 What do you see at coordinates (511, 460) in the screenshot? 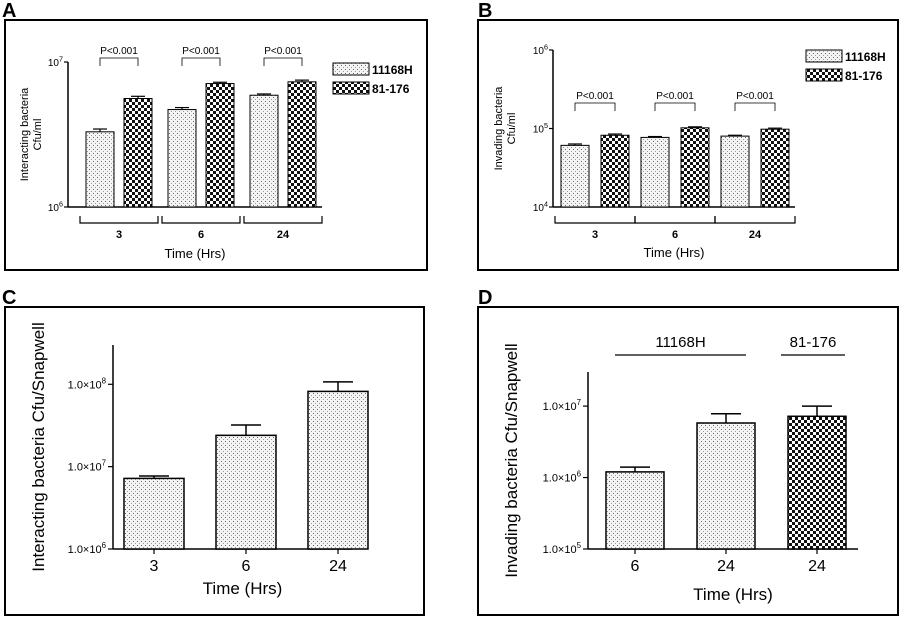
I see `y-axis-label: Invading bacteria Cfu/Snapwell` at bounding box center [511, 460].